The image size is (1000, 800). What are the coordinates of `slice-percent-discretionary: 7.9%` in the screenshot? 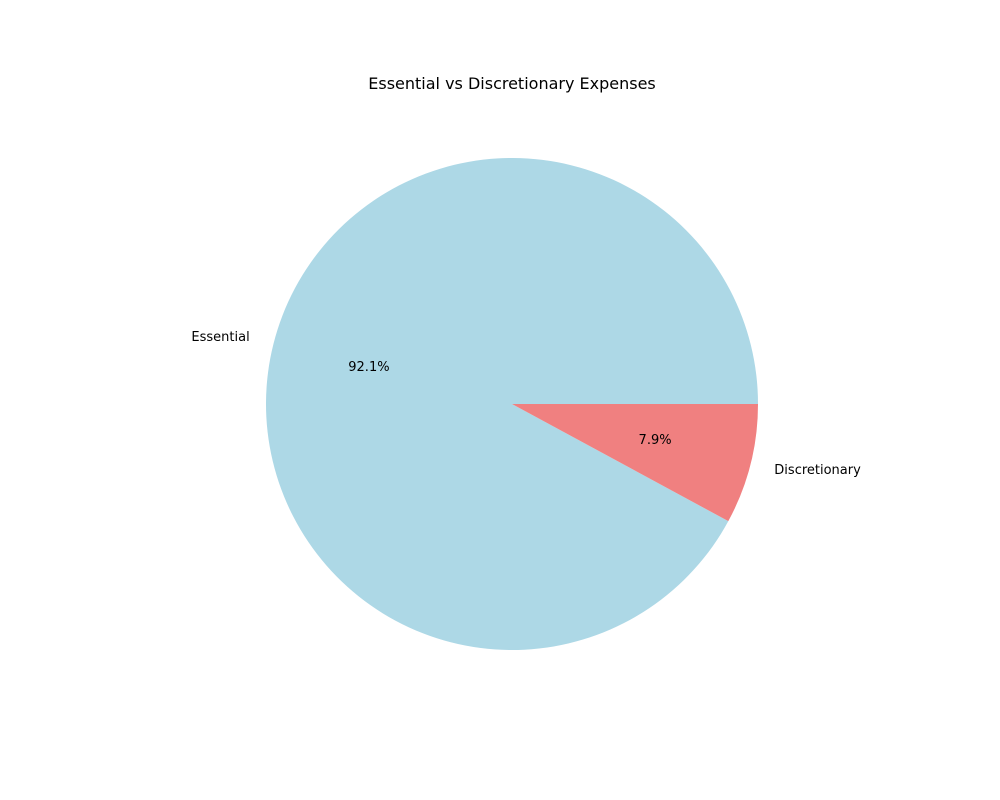 It's located at (655, 440).